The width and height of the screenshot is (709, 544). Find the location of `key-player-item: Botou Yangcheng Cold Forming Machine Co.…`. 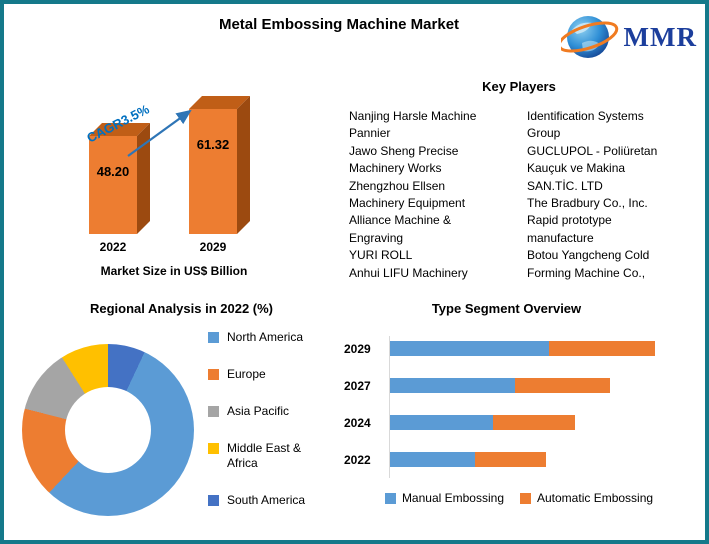

key-player-item: Botou Yangcheng Cold Forming Machine Co.… is located at coordinates (588, 264).